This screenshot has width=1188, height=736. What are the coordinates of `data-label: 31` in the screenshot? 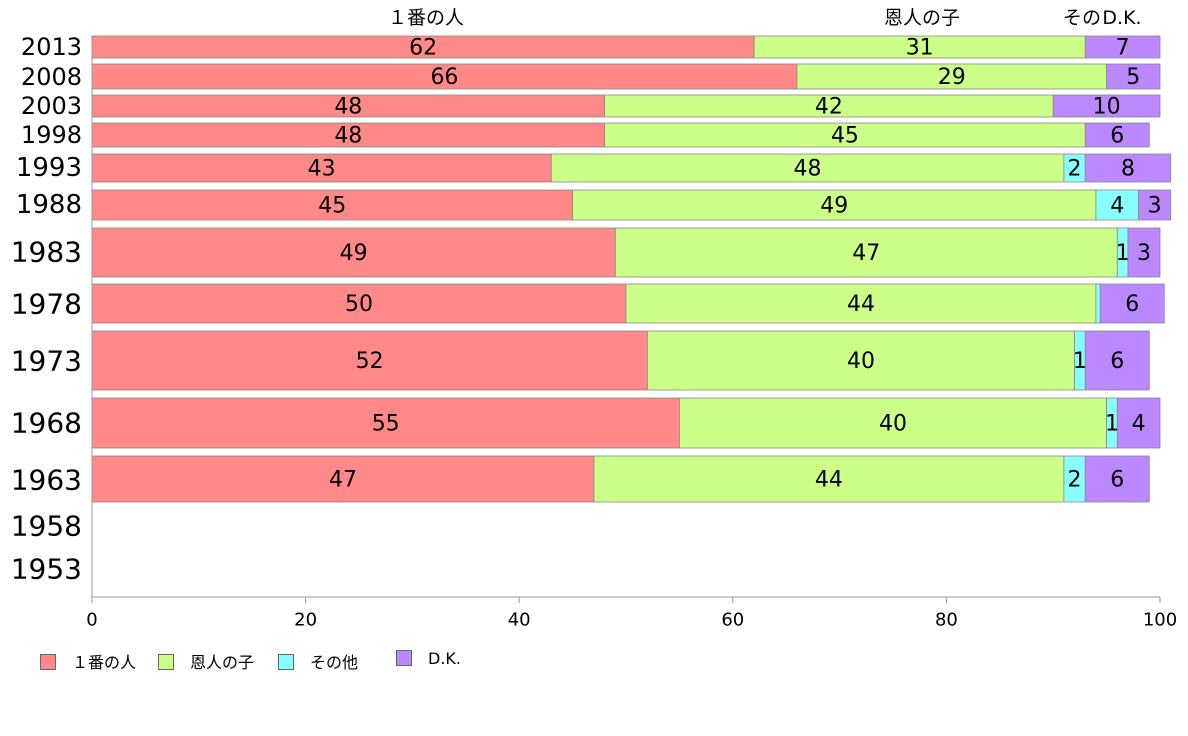 It's located at (920, 48).